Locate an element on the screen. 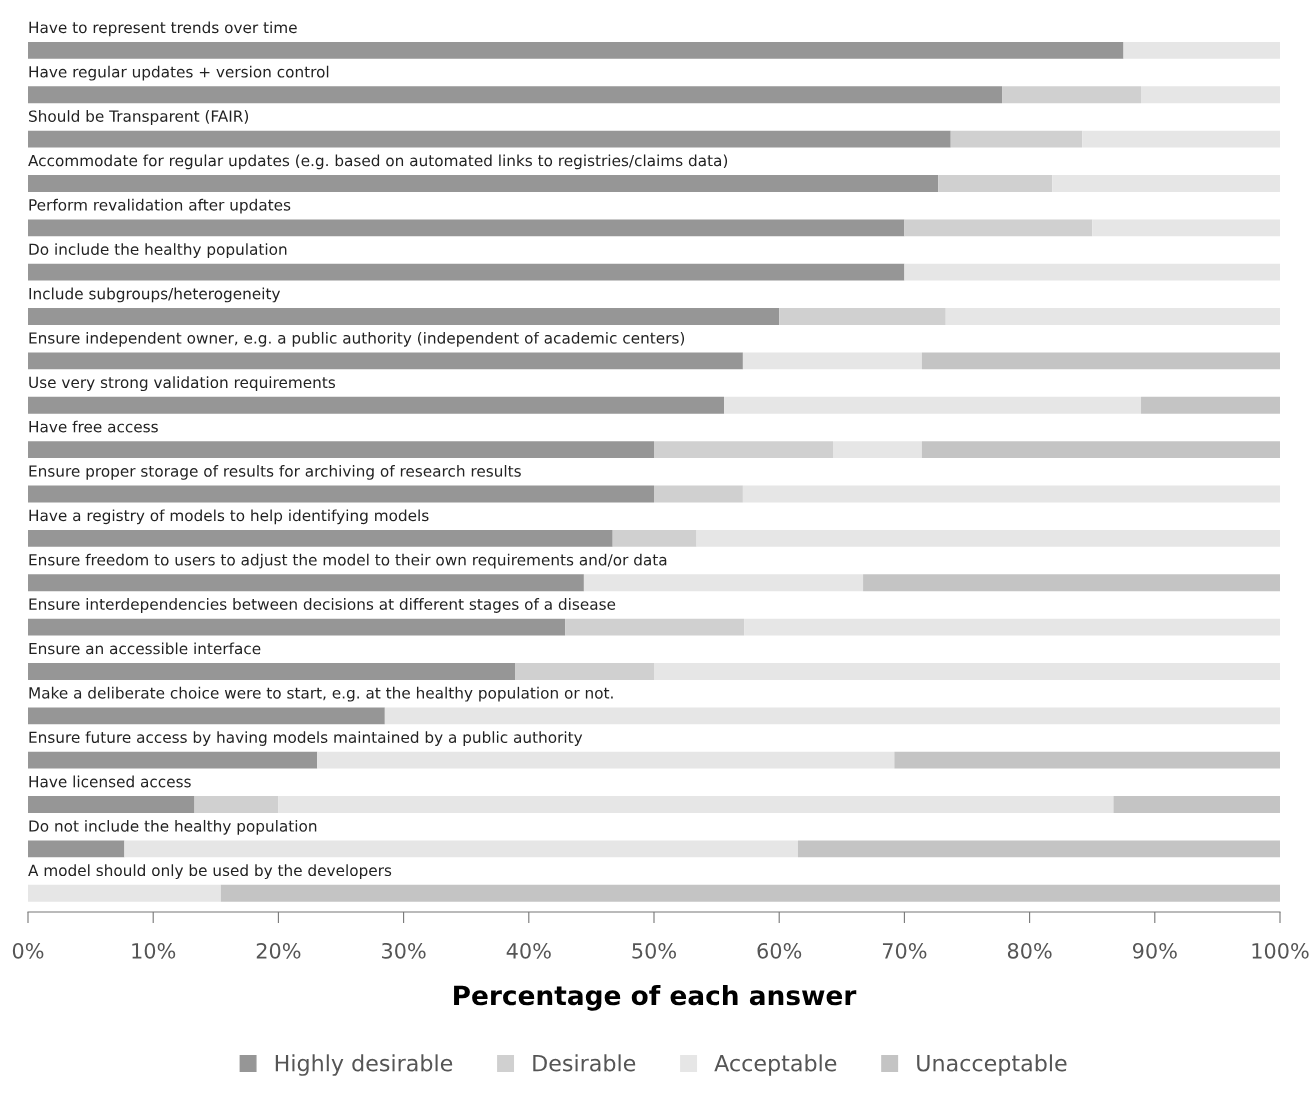 Image resolution: width=1313 pixels, height=1096 pixels. y-tick-label: Have regular updates + version control is located at coordinates (179, 73).